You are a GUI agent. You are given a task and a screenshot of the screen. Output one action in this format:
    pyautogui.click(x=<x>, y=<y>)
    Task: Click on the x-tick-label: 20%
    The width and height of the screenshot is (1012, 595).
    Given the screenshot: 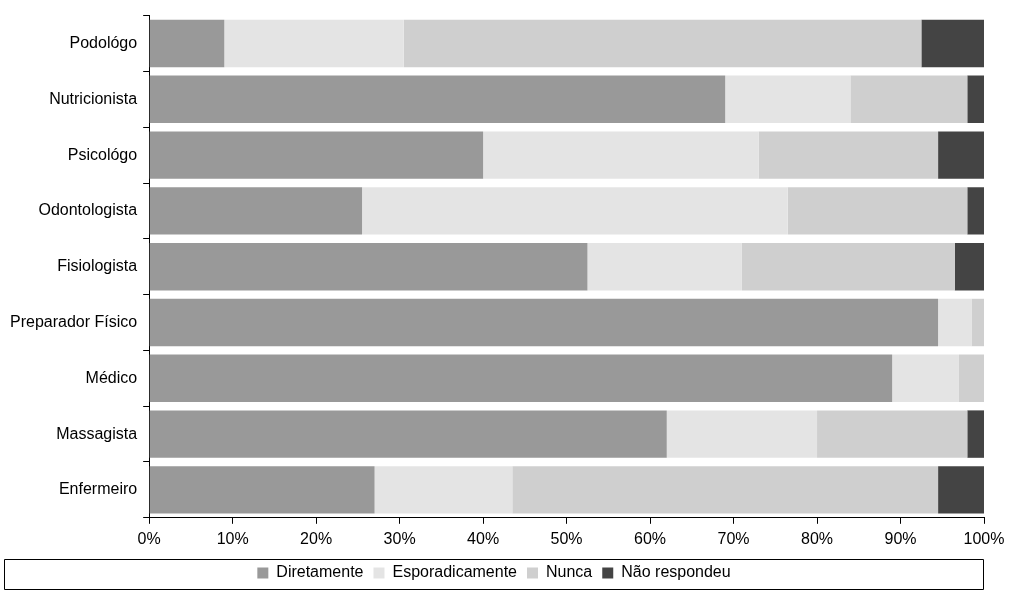 What is the action you would take?
    pyautogui.click(x=316, y=538)
    